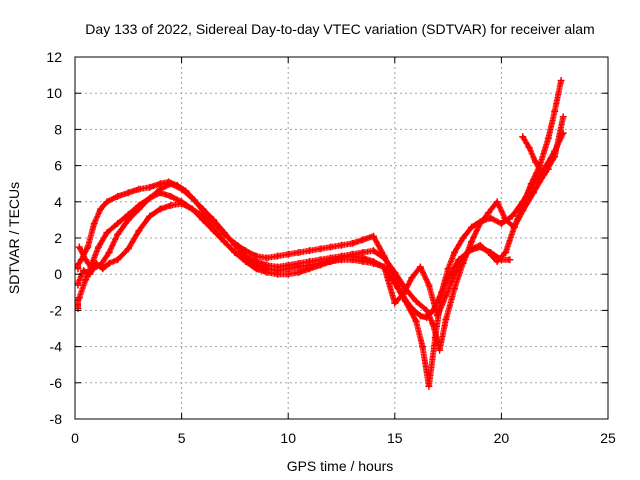  What do you see at coordinates (56, 310) in the screenshot?
I see `y-tick-label: -2` at bounding box center [56, 310].